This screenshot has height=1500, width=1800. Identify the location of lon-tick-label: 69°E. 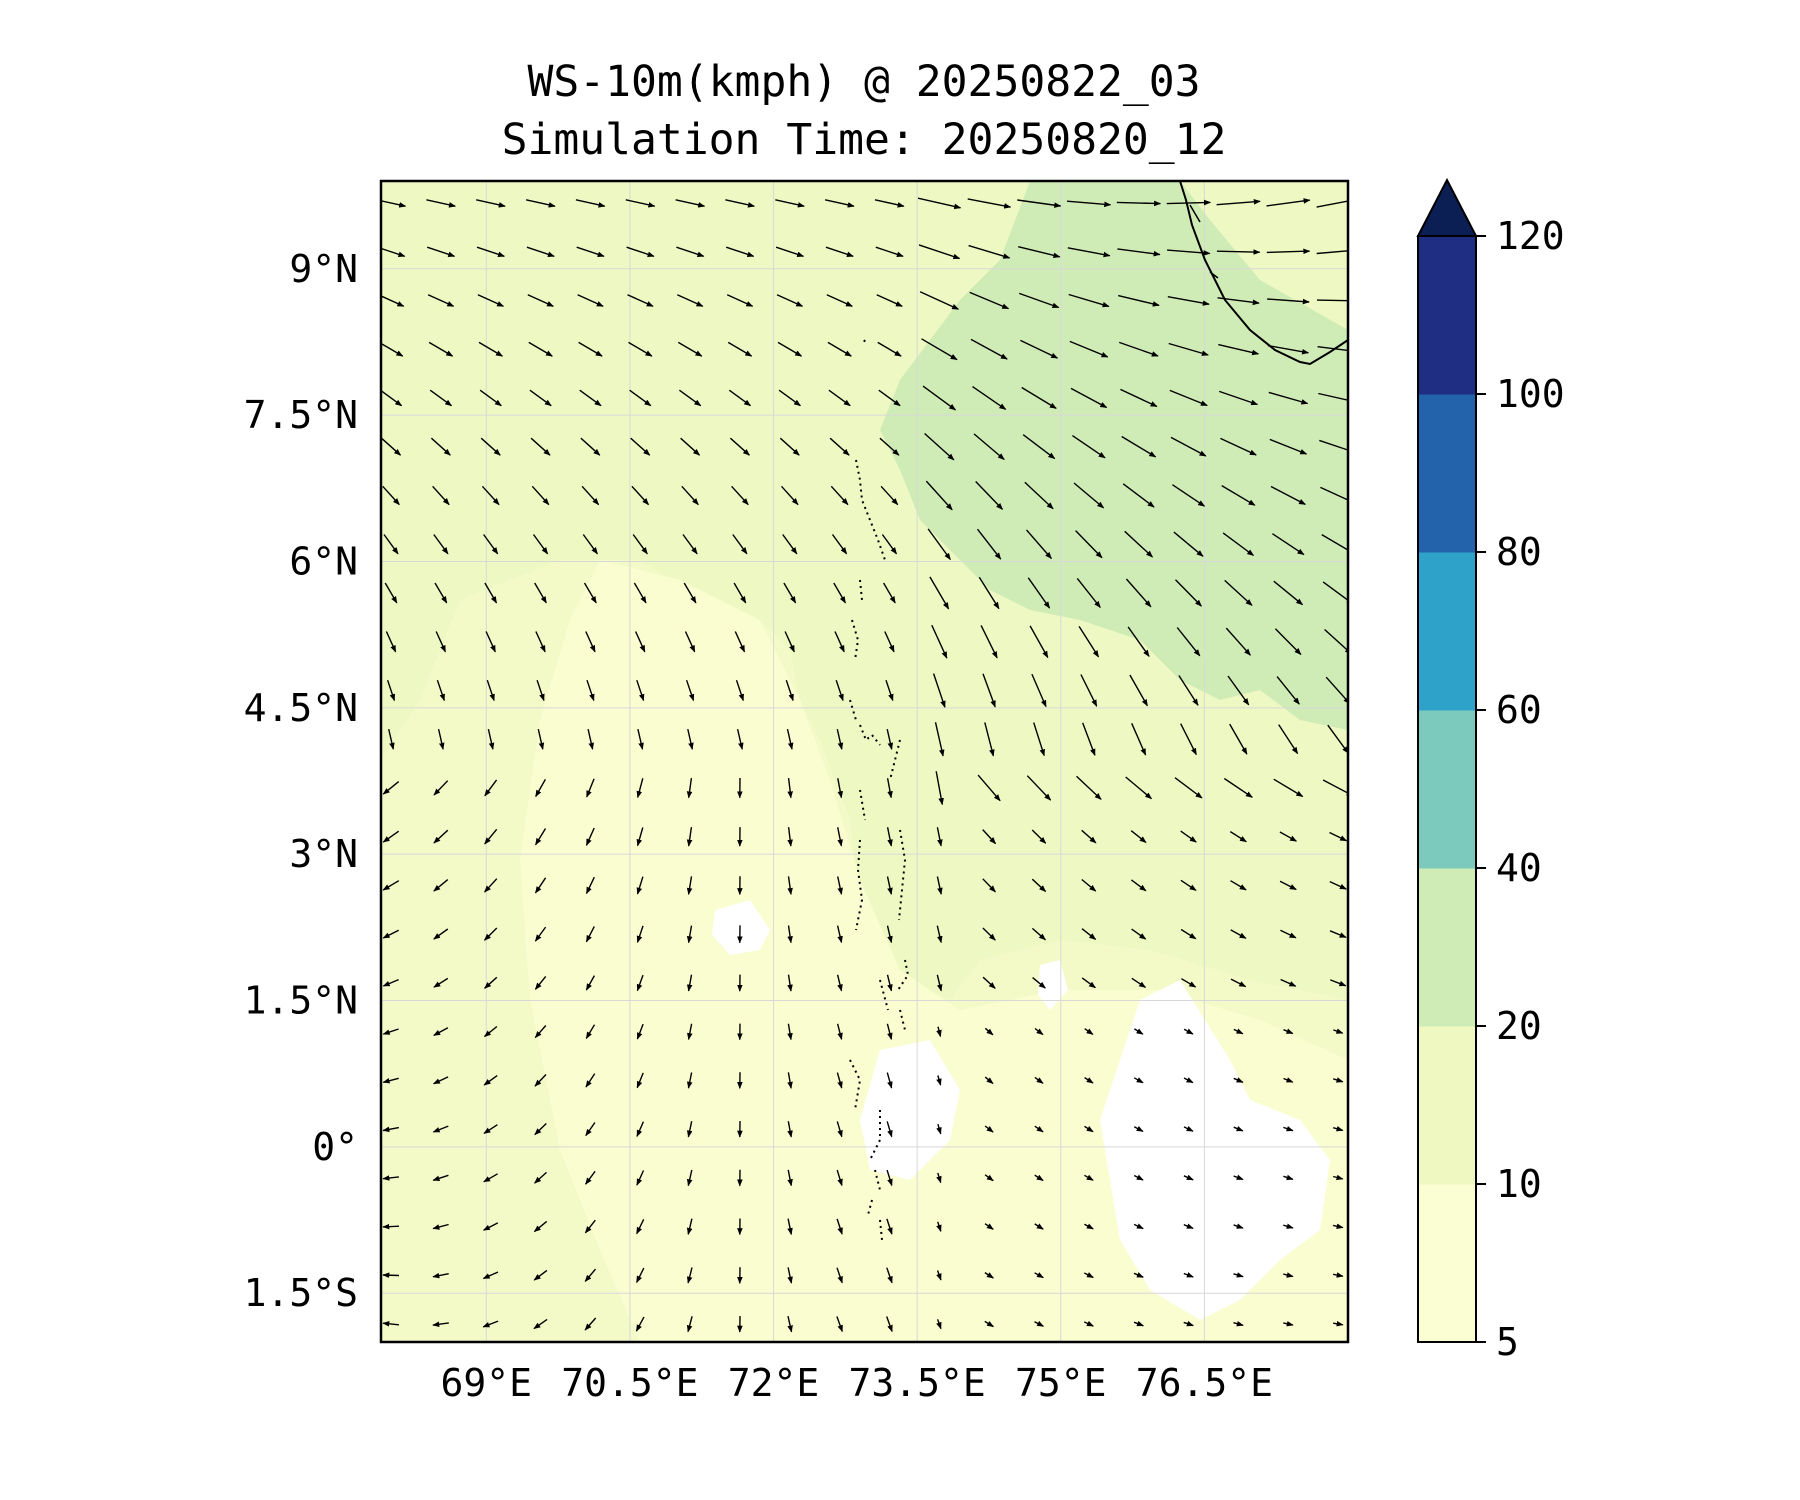
(487, 1383).